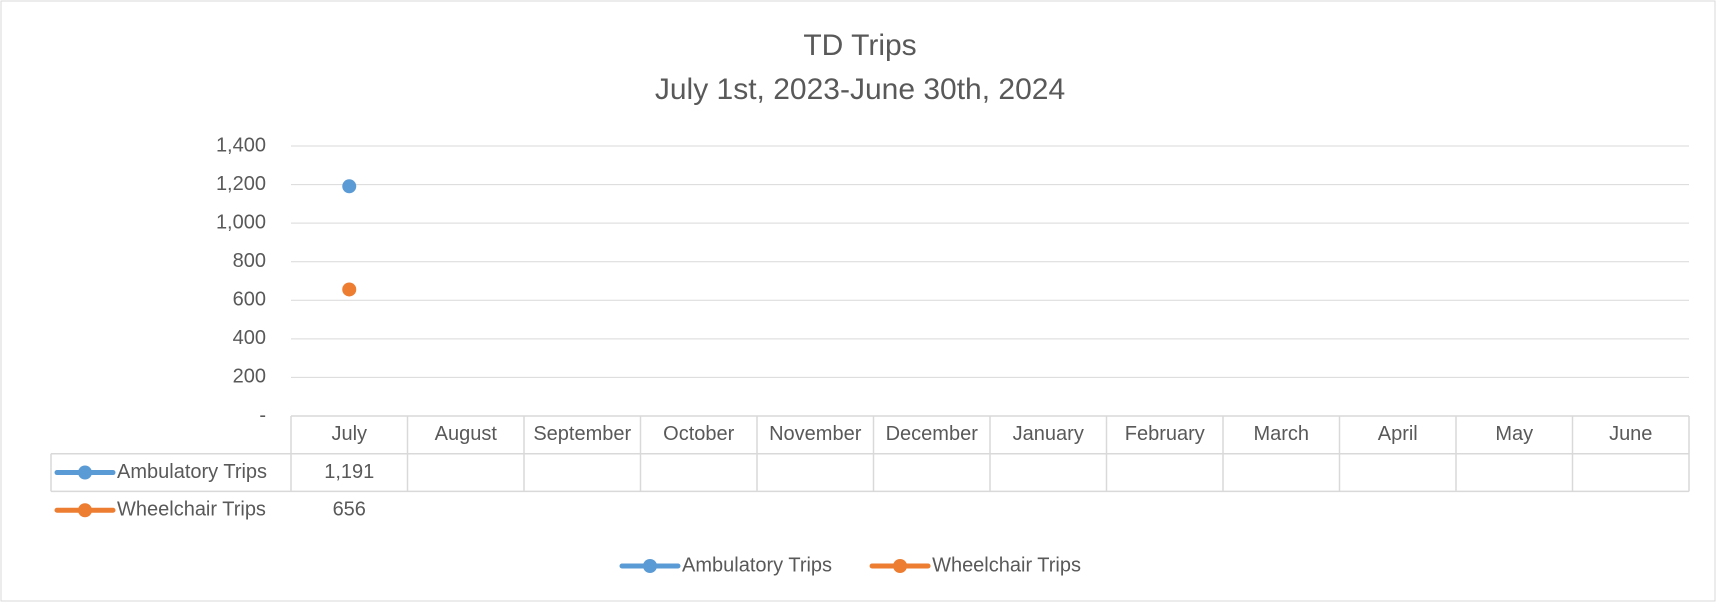 This screenshot has width=1717, height=608. What do you see at coordinates (859, 45) in the screenshot?
I see `chart-title: TD Trips` at bounding box center [859, 45].